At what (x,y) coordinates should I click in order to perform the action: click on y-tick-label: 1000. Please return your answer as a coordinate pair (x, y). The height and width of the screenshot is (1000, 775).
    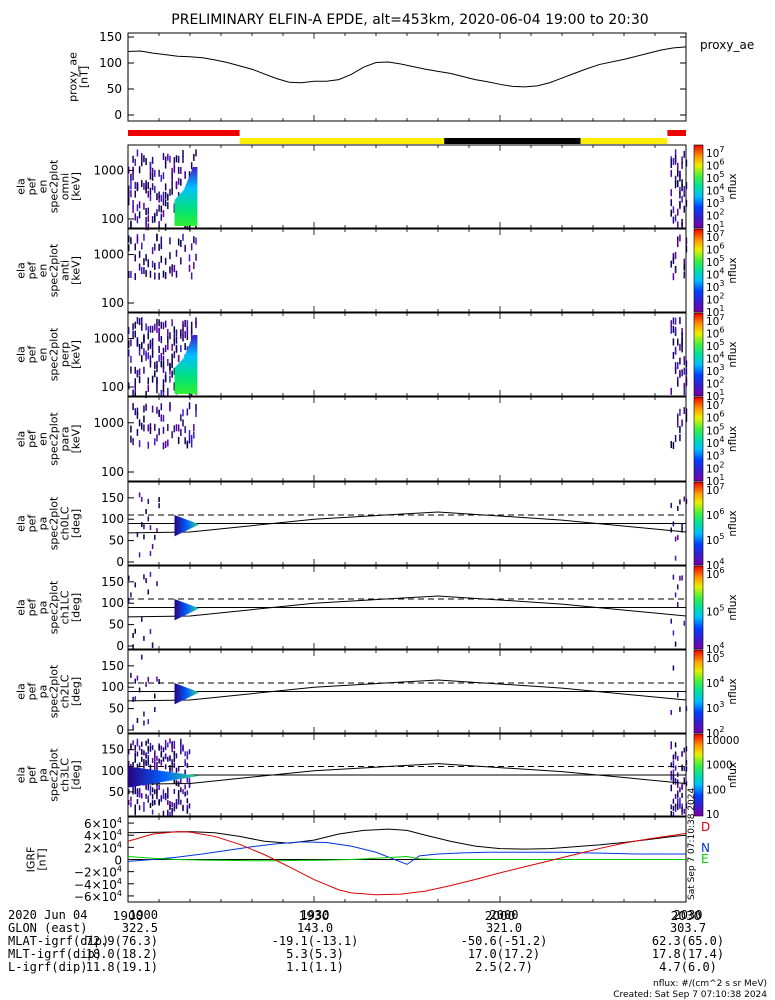
    Looking at the image, I should click on (108, 171).